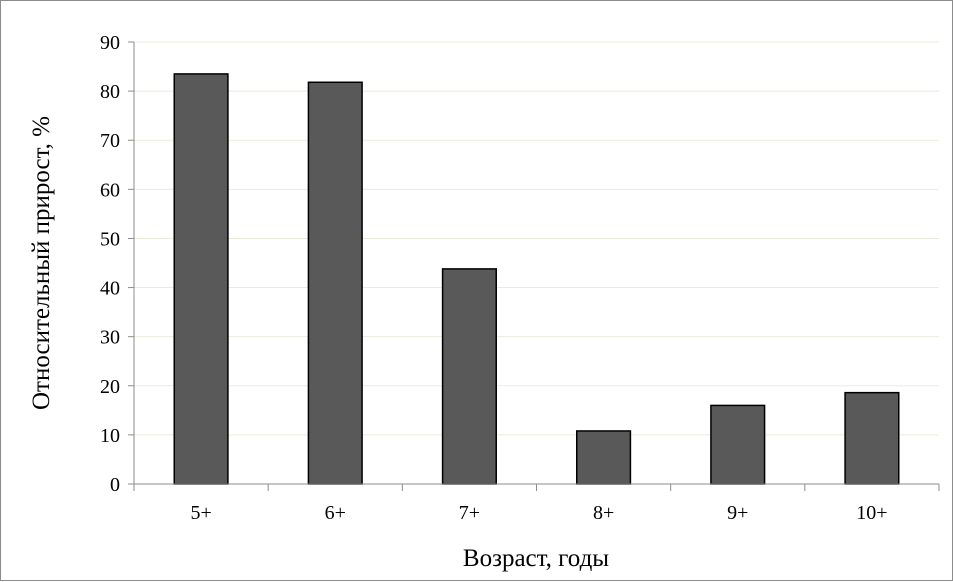 The height and width of the screenshot is (582, 953). I want to click on x-tick-label: 7+, so click(469, 513).